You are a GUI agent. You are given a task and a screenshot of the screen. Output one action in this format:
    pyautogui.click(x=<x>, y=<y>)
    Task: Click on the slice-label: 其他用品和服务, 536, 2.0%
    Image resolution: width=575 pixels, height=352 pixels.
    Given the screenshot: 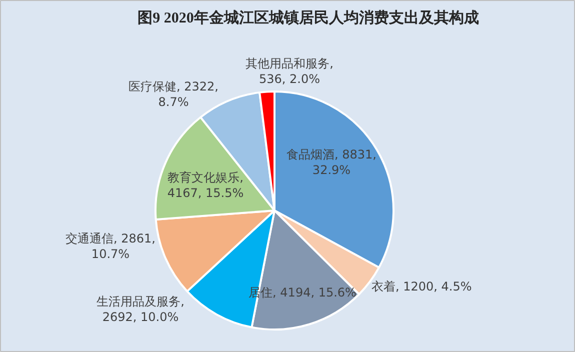 What is the action you would take?
    pyautogui.click(x=290, y=71)
    